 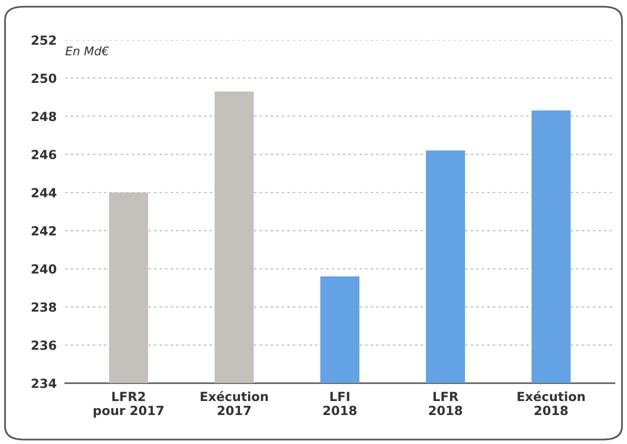 What do you see at coordinates (44, 307) in the screenshot?
I see `y-tick-label: 238` at bounding box center [44, 307].